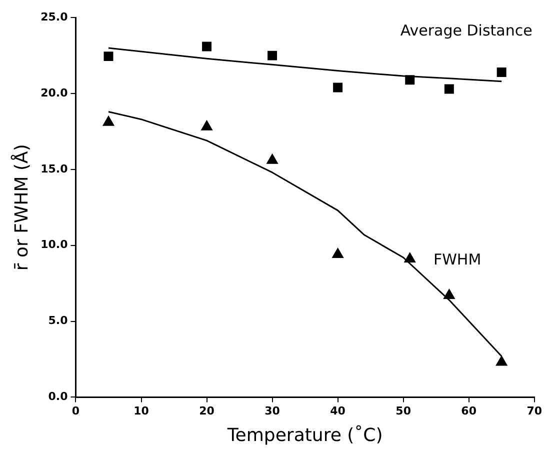 The image size is (553, 459). Describe the element at coordinates (469, 411) in the screenshot. I see `x-tick-label: 60` at that location.